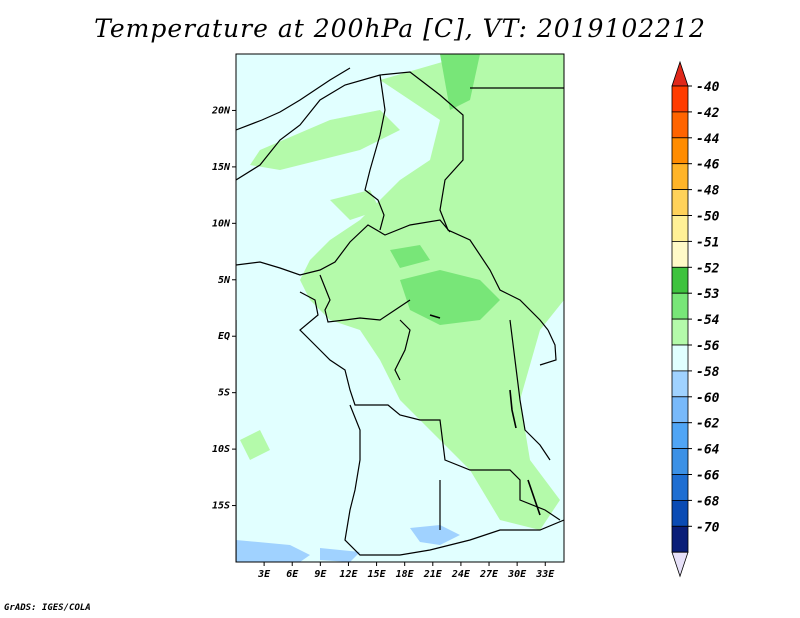 This screenshot has height=618, width=800. Describe the element at coordinates (485, 415) in the screenshot. I see `lakes` at that location.